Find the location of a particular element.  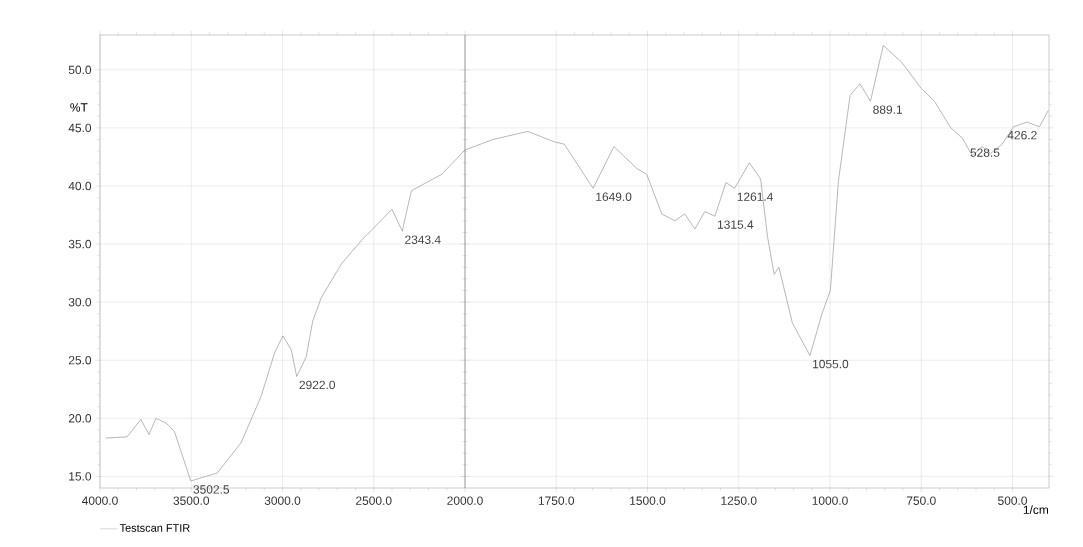

y-tick-label: 15.0 is located at coordinates (80, 476).